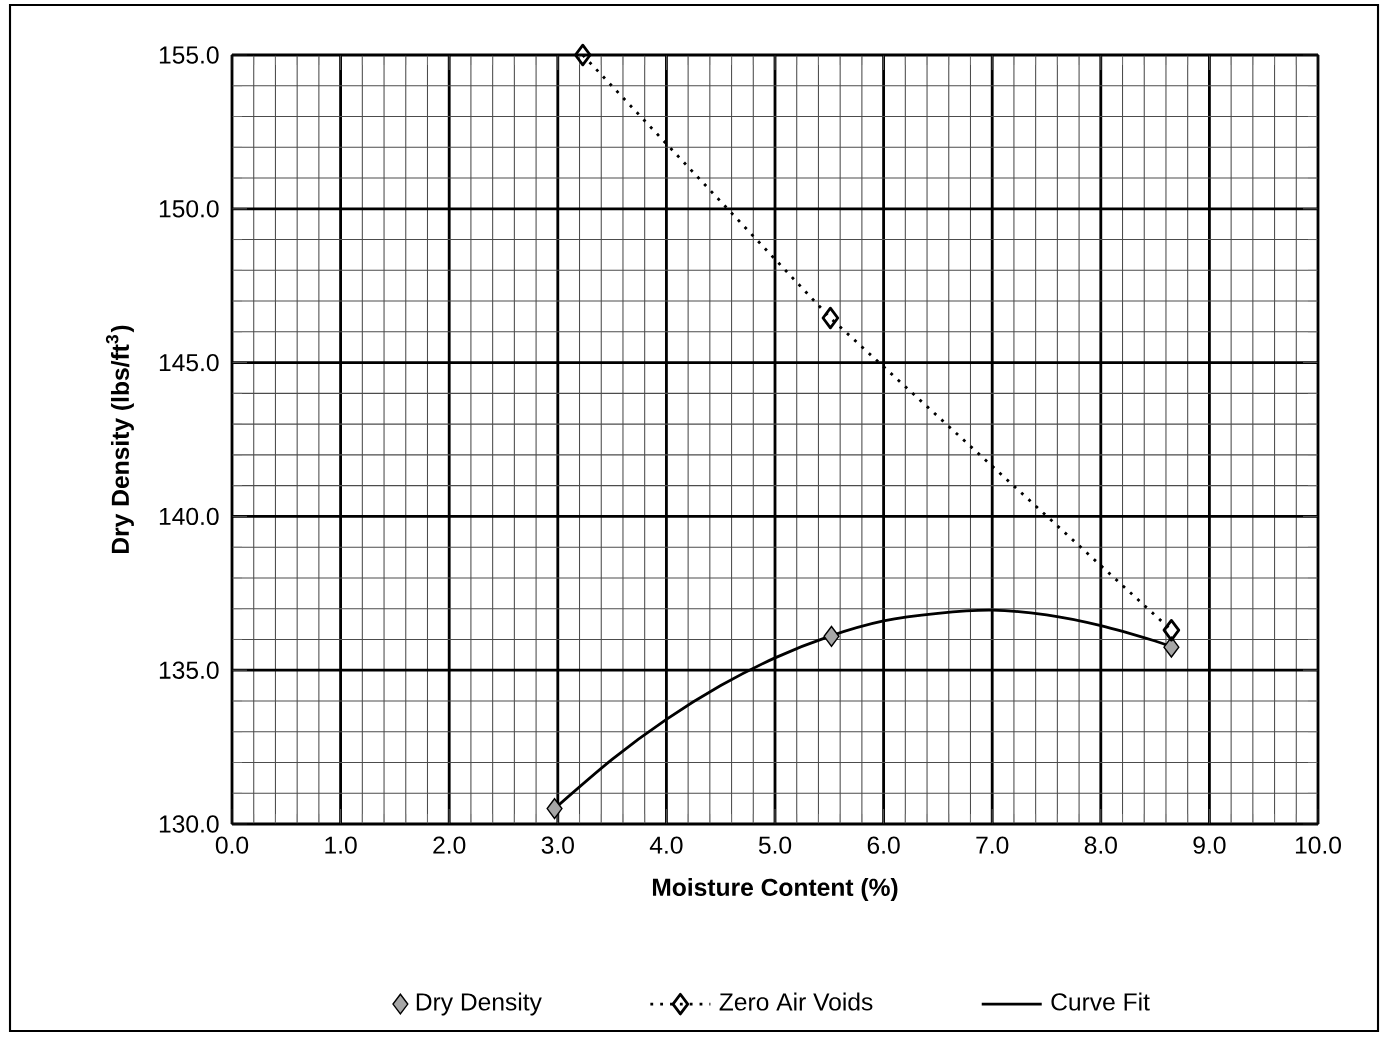 This screenshot has height=1041, width=1388. What do you see at coordinates (796, 1001) in the screenshot?
I see `legend-label: Zero Air Voids` at bounding box center [796, 1001].